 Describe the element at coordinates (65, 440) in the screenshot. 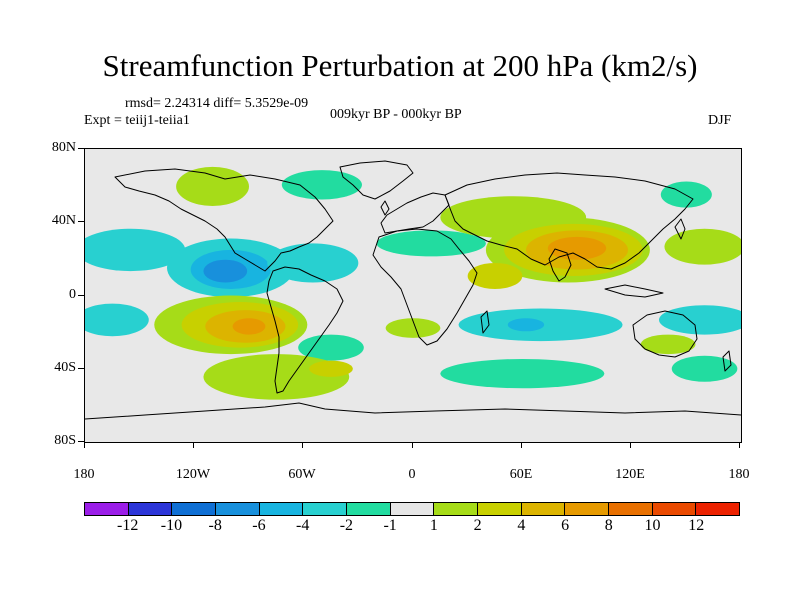

I see `lat-label-80s: 80S` at that location.